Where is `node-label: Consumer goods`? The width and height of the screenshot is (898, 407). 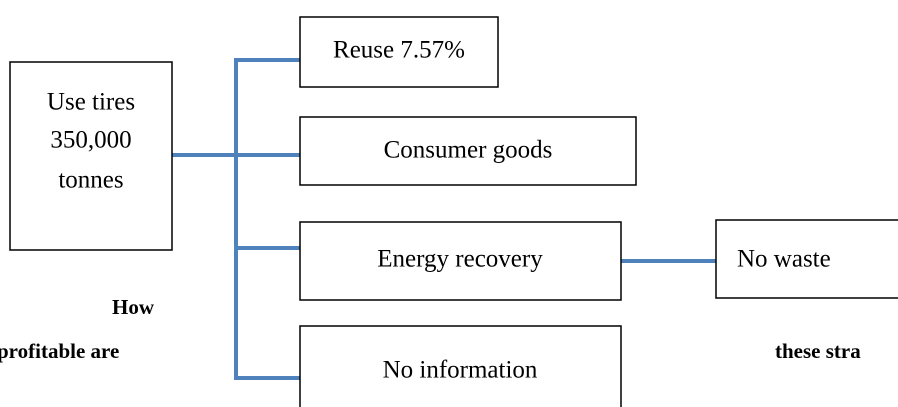
node-label: Consumer goods is located at coordinates (468, 150).